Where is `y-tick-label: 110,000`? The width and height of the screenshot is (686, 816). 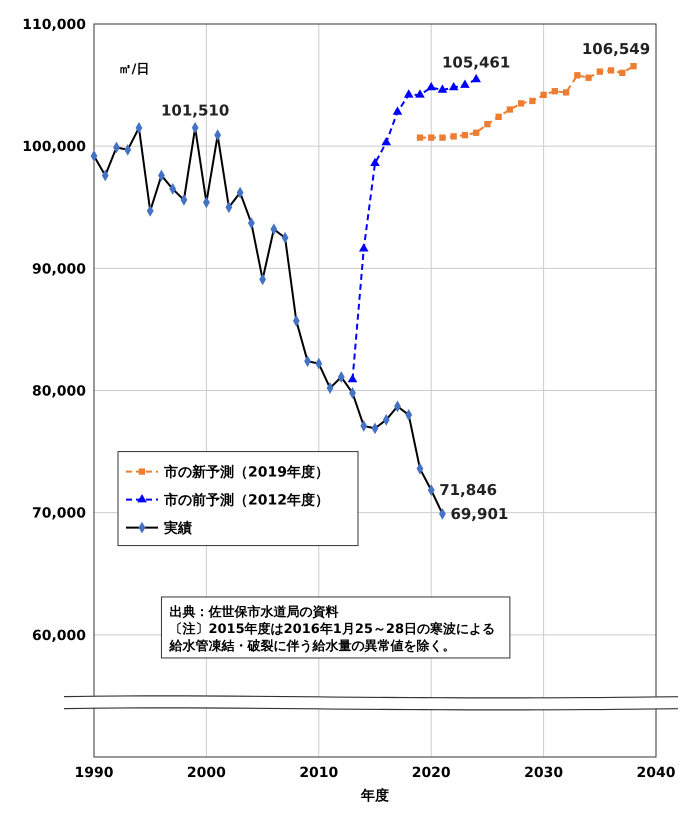
y-tick-label: 110,000 is located at coordinates (54, 25).